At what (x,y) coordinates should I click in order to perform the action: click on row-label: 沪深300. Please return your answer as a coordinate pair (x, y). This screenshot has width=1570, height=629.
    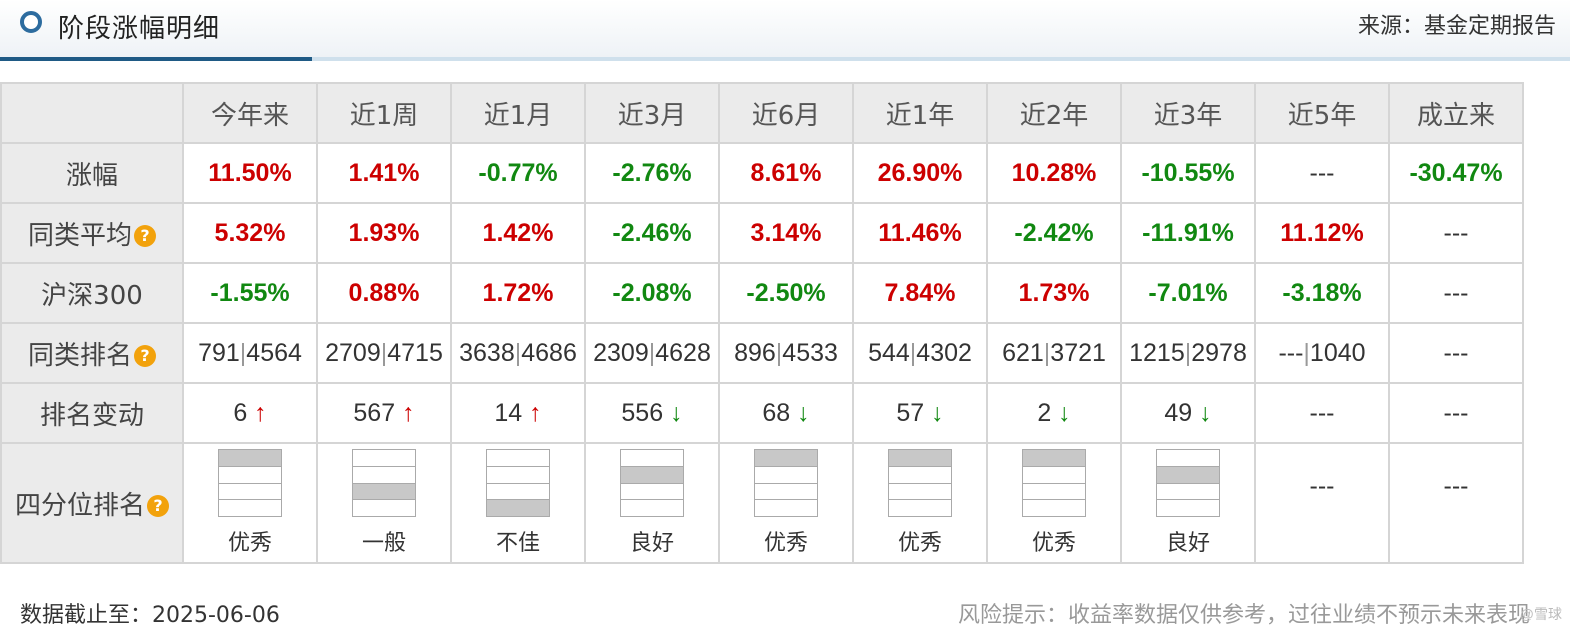
    Looking at the image, I should click on (92, 295).